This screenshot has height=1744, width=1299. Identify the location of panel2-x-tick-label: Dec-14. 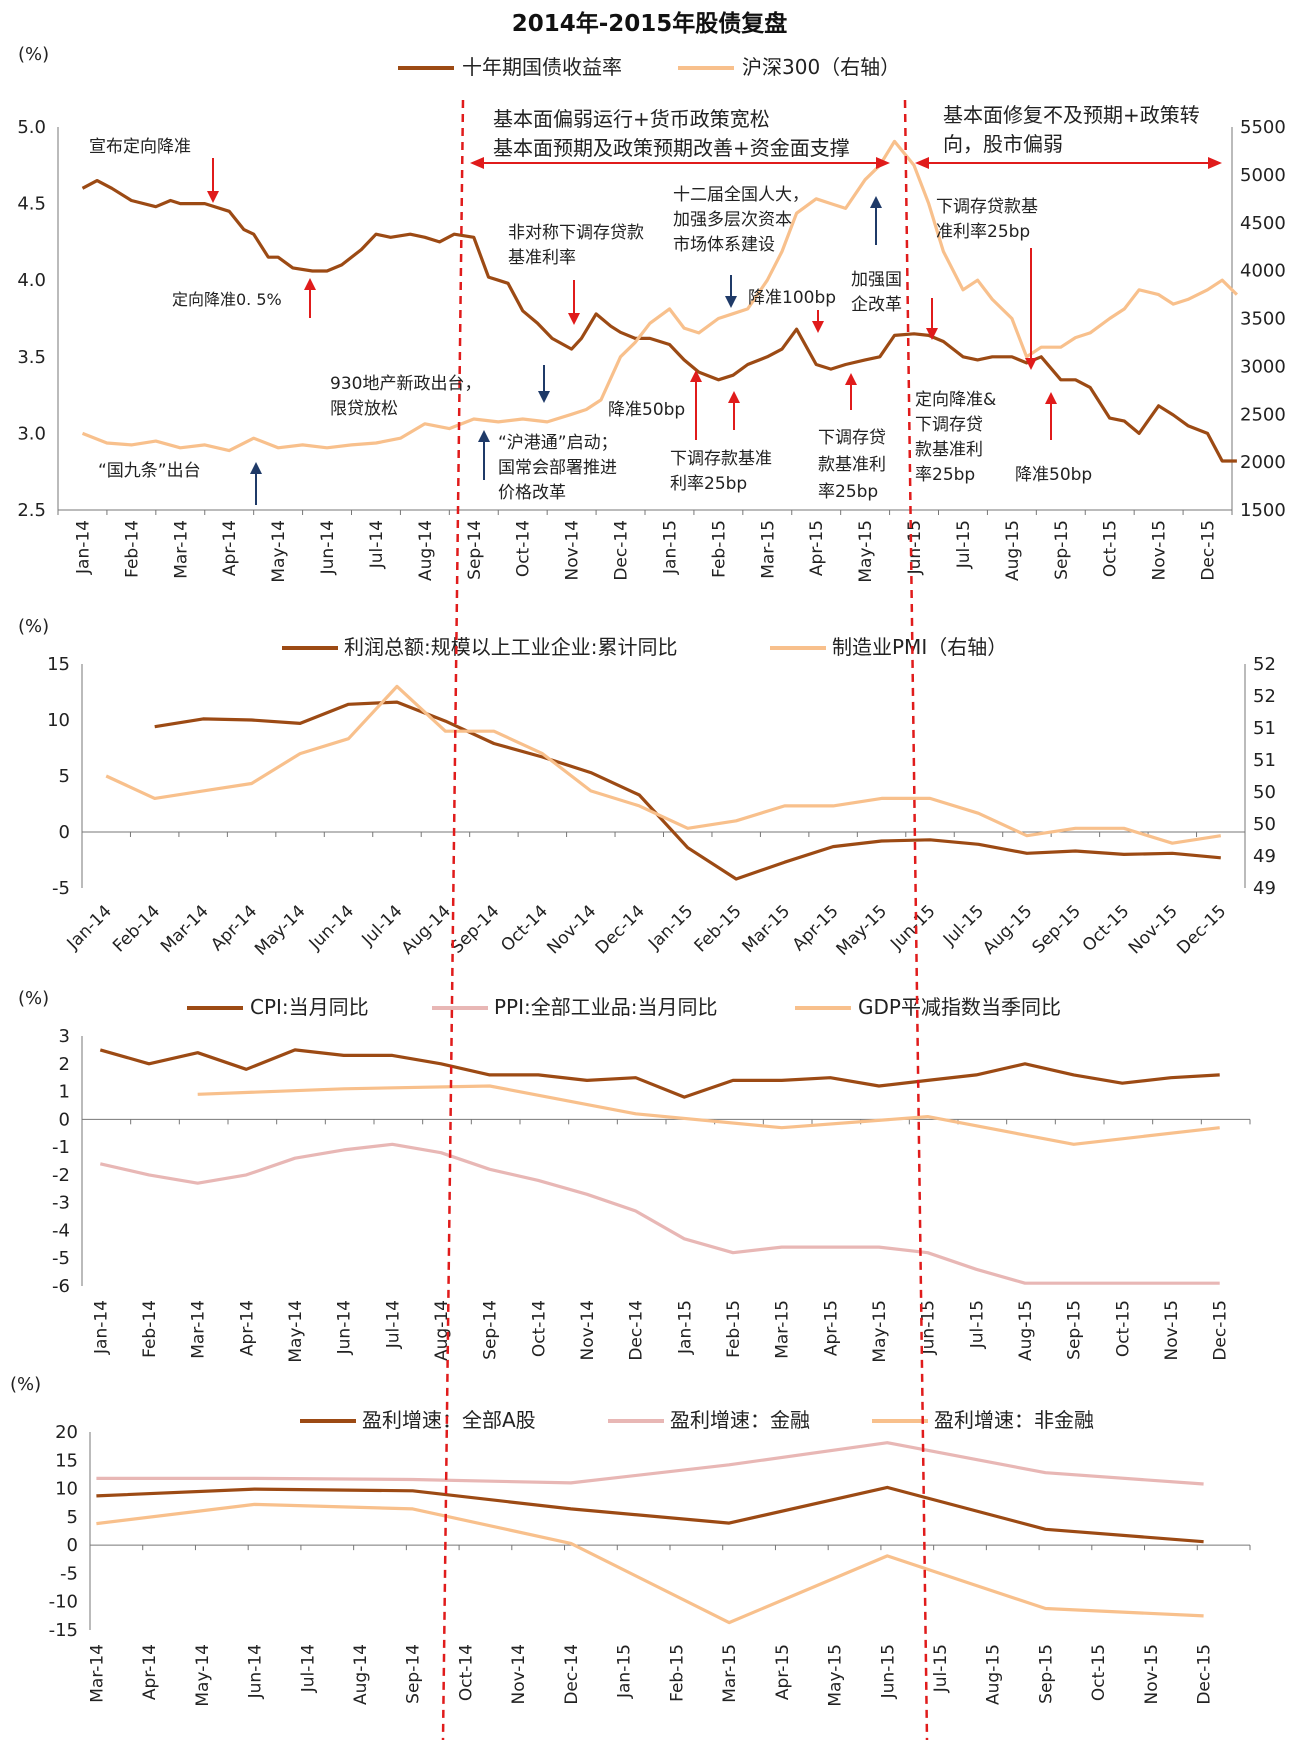
(620, 929).